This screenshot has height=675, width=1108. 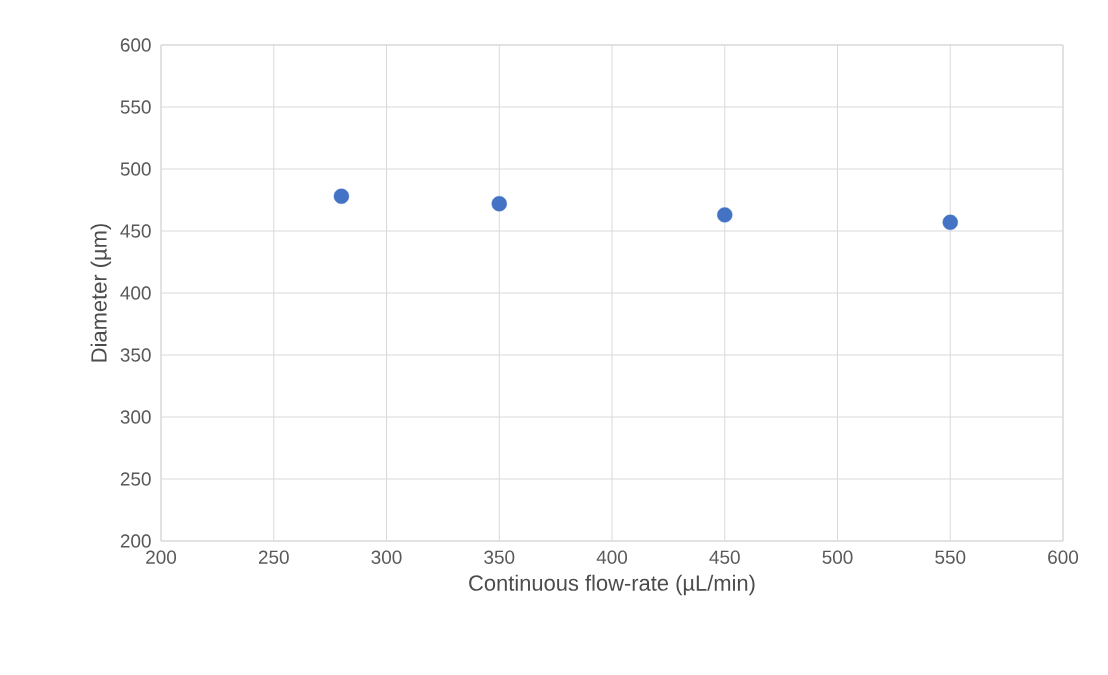 I want to click on y-tick-label: 600, so click(x=135, y=45).